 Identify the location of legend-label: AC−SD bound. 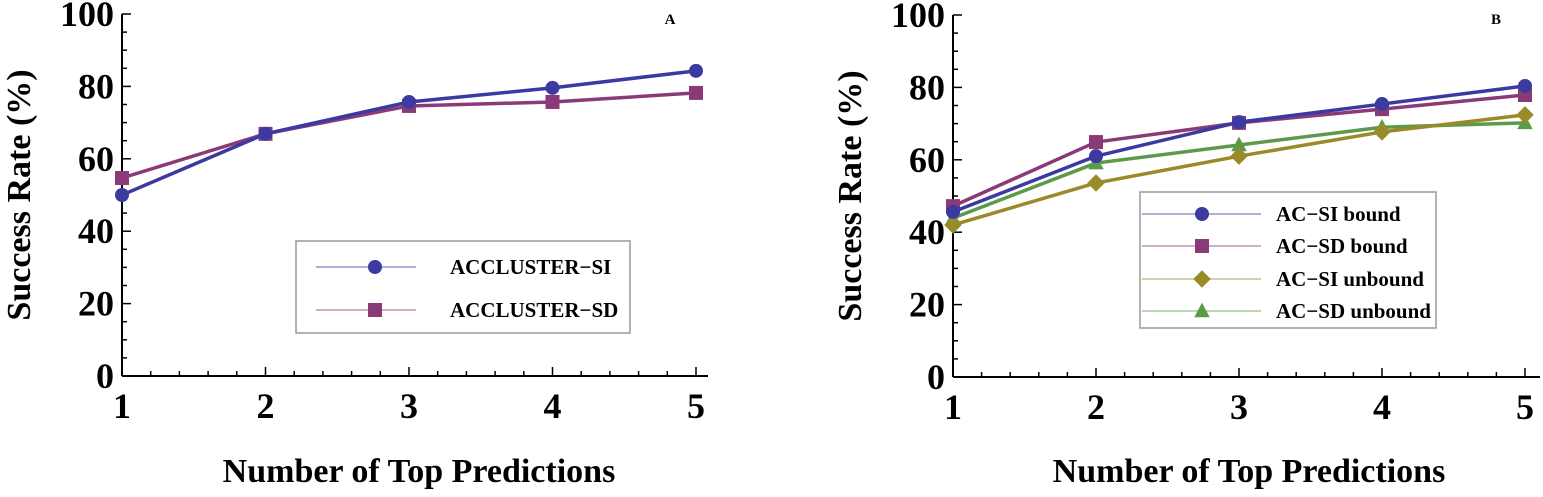
(1342, 246).